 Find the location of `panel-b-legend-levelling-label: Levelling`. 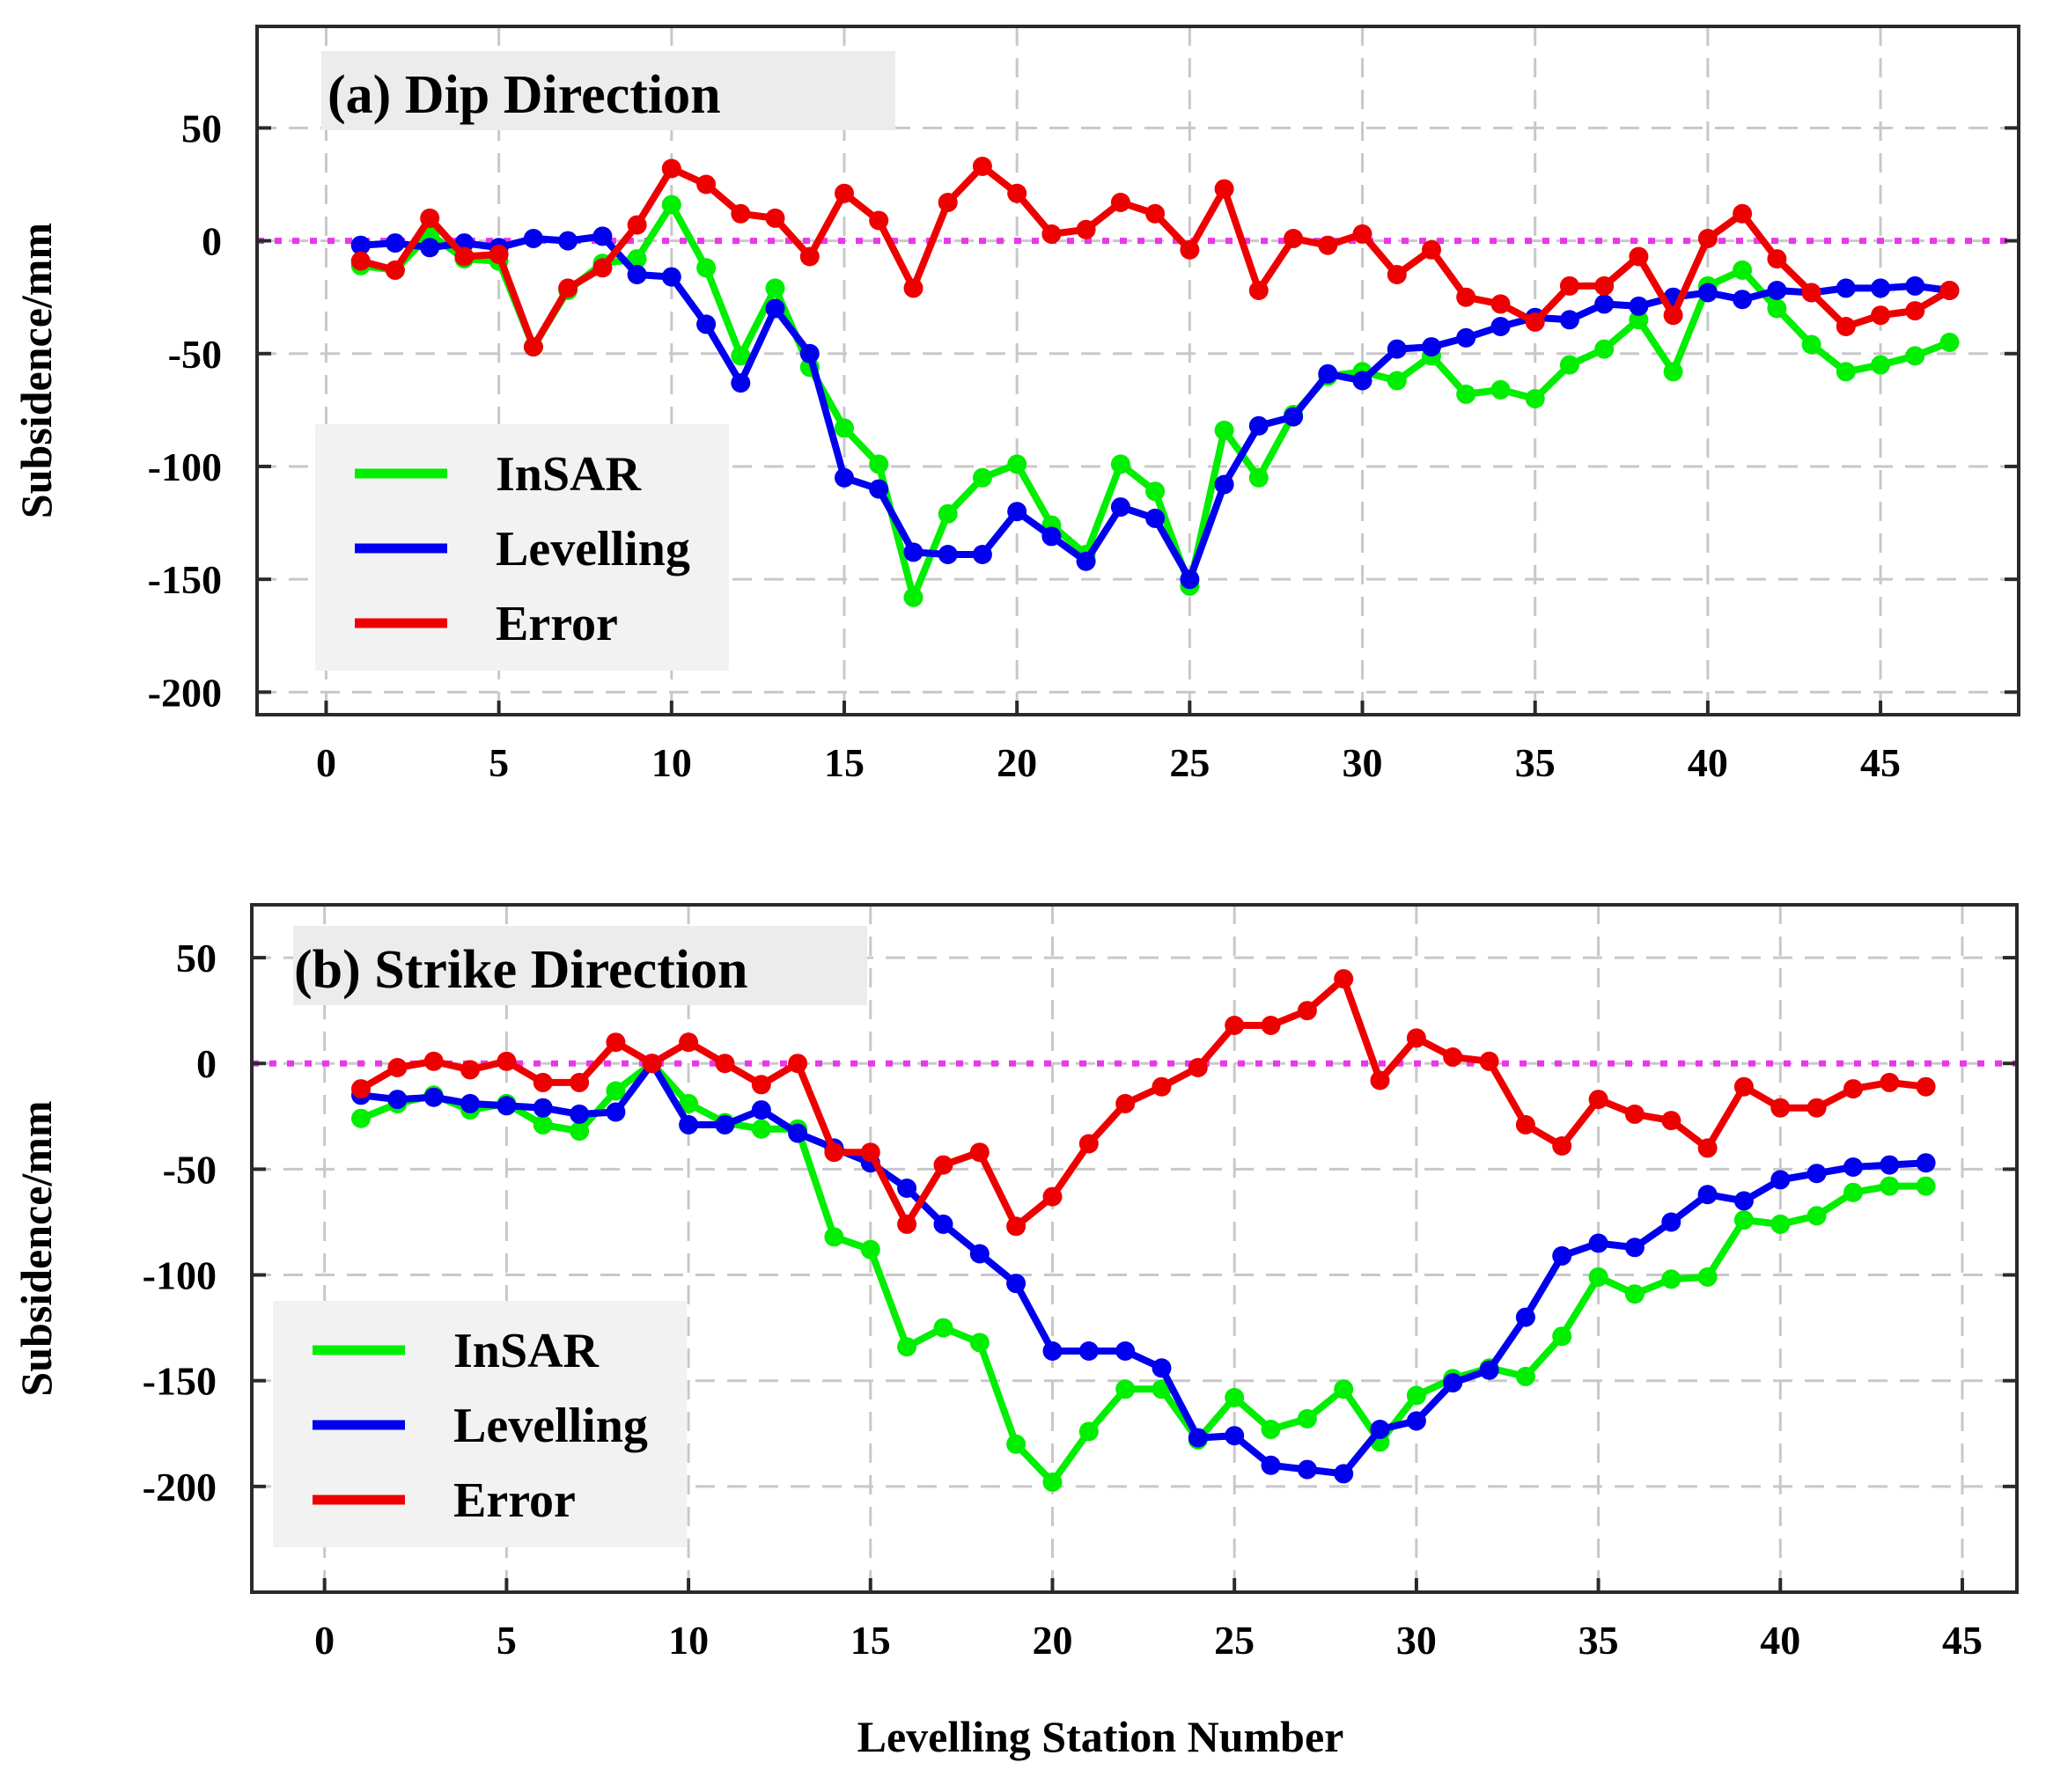

panel-b-legend-levelling-label: Levelling is located at coordinates (550, 1426).